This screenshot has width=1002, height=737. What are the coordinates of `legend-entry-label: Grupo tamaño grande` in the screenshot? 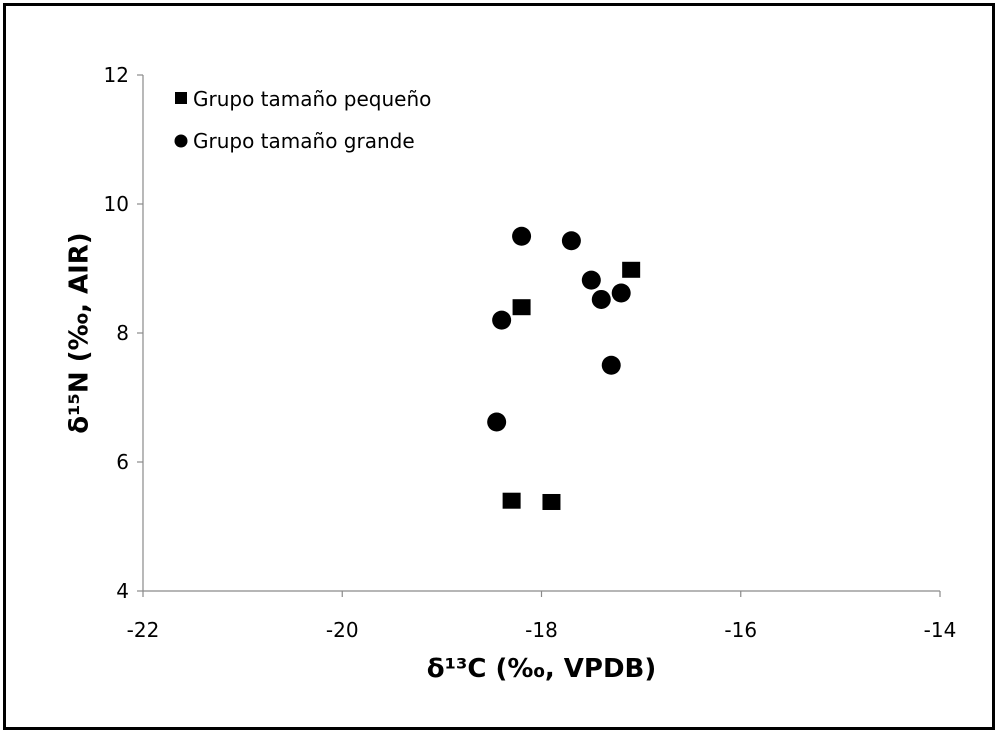 It's located at (304, 141).